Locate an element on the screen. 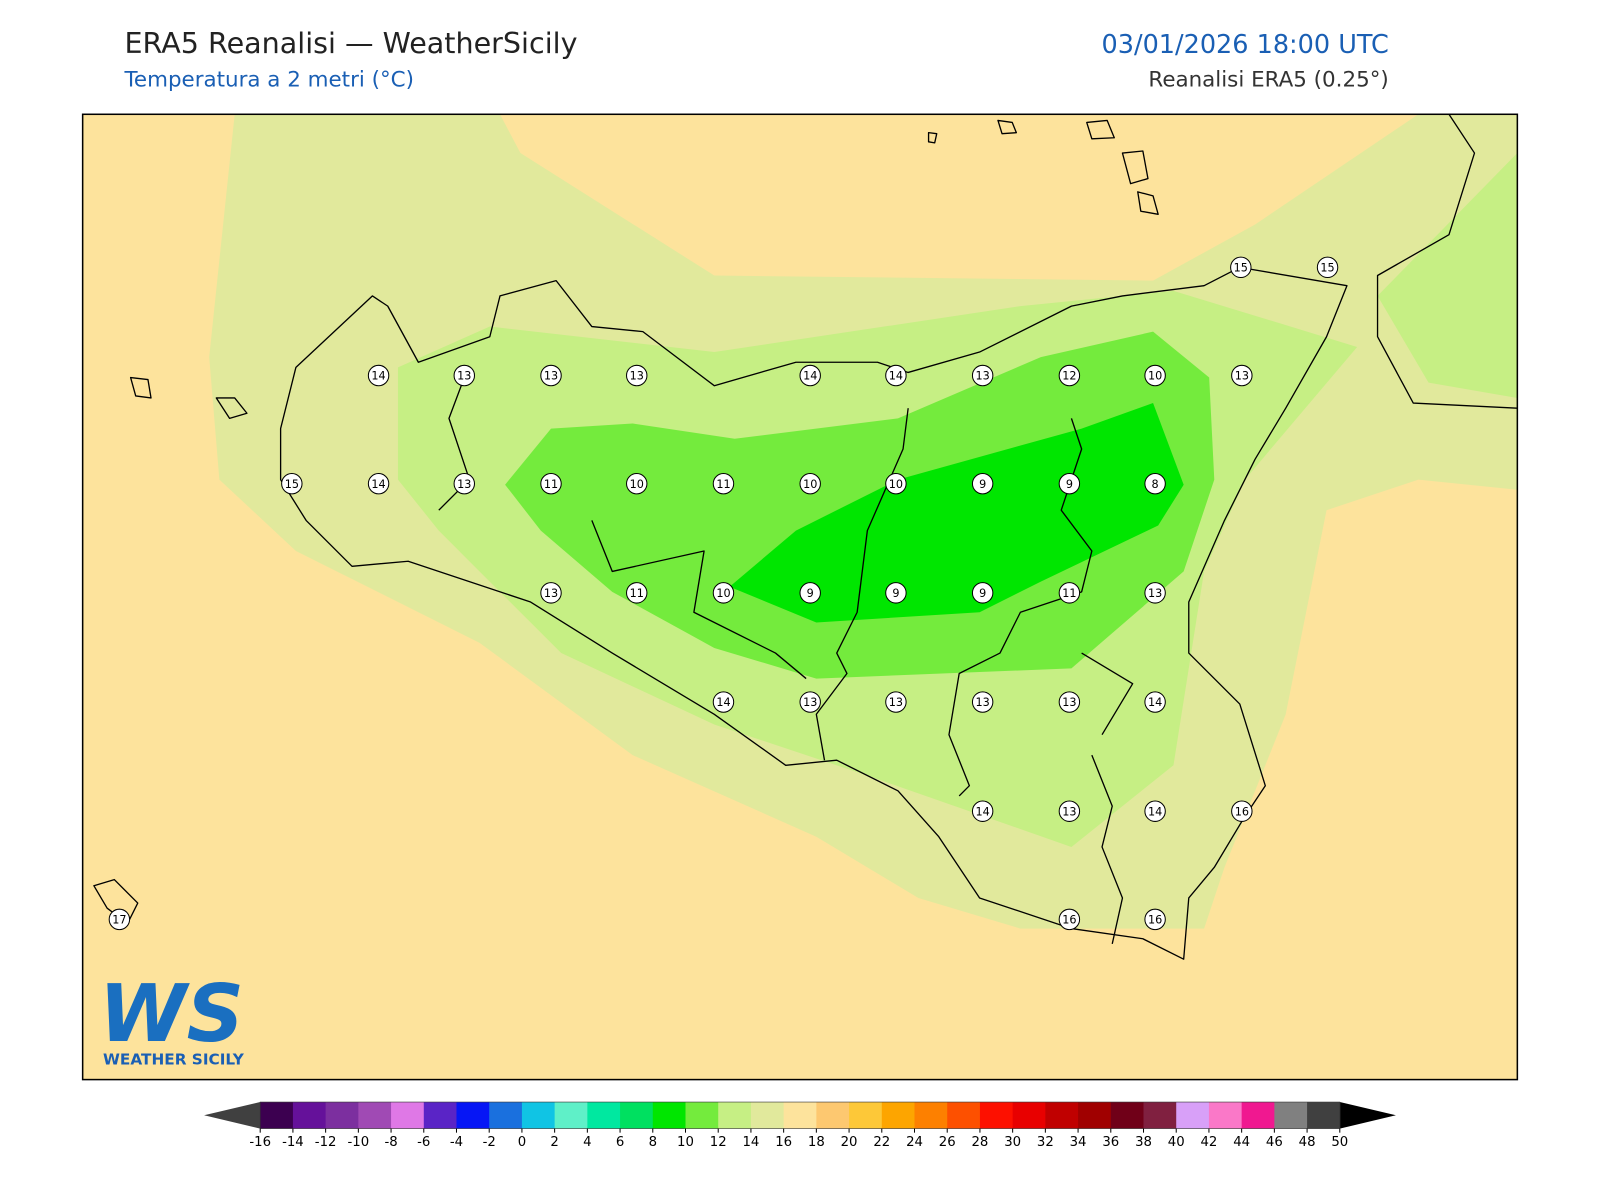  colorbar-tick-label: -16 is located at coordinates (260, 1142).